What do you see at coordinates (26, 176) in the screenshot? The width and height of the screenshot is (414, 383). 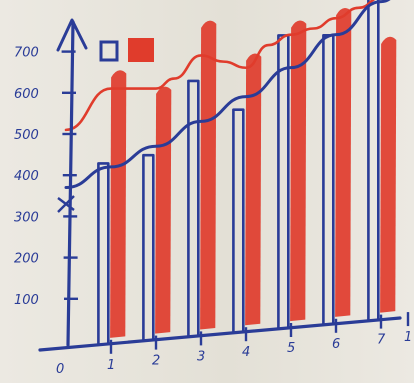 I see `y-tick-label: 400` at bounding box center [26, 176].